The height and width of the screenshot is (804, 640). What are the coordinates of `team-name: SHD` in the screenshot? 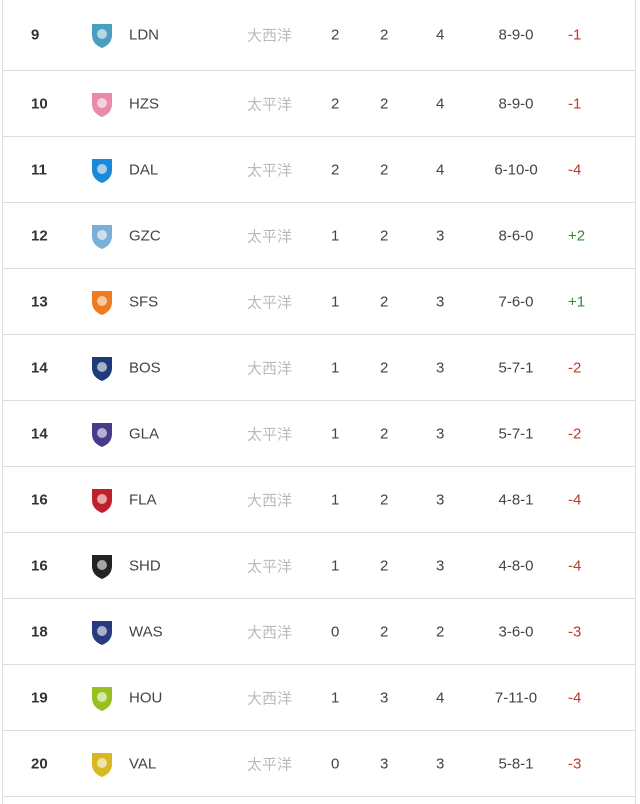 It's located at (145, 565).